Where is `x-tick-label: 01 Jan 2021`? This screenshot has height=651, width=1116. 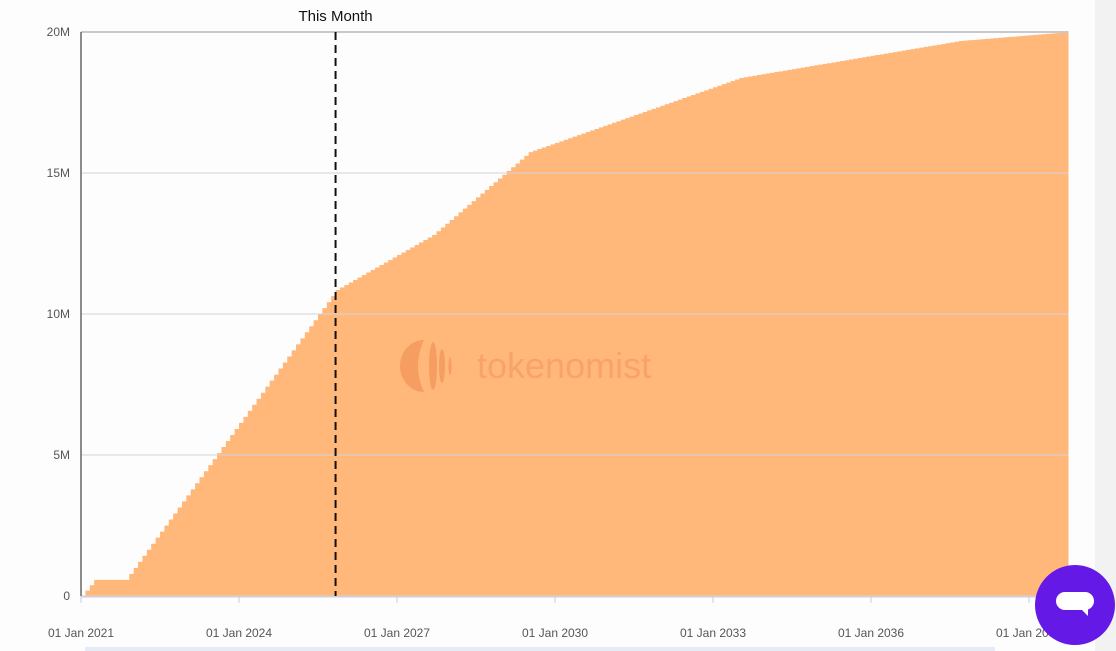 x-tick-label: 01 Jan 2021 is located at coordinates (81, 633).